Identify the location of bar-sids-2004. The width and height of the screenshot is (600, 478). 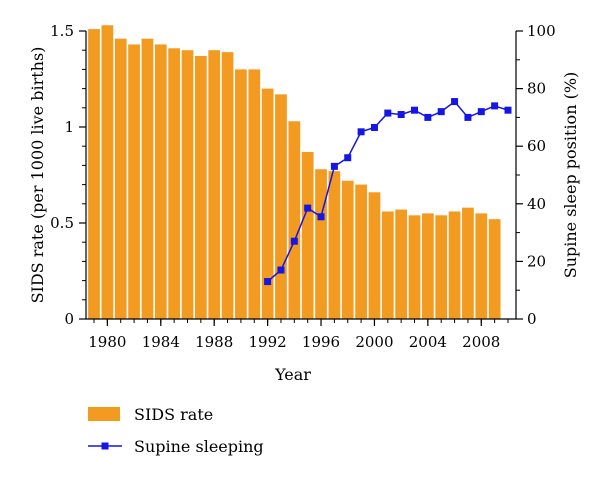
(427, 266).